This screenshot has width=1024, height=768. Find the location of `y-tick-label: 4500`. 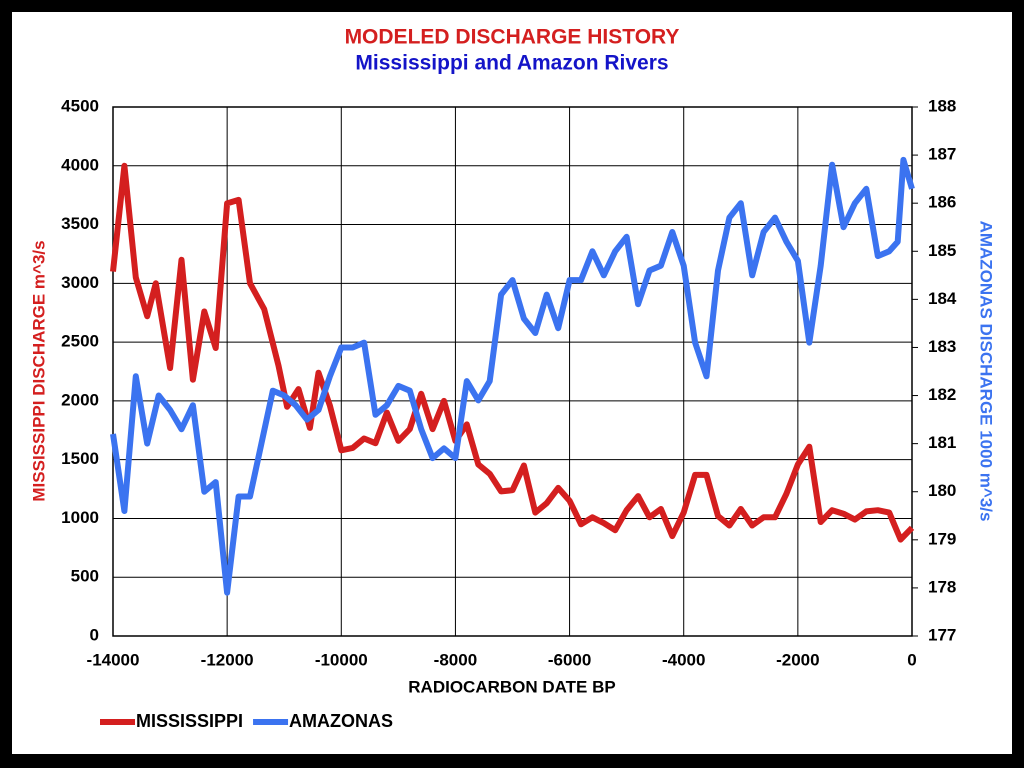

y-tick-label: 4500 is located at coordinates (80, 105).